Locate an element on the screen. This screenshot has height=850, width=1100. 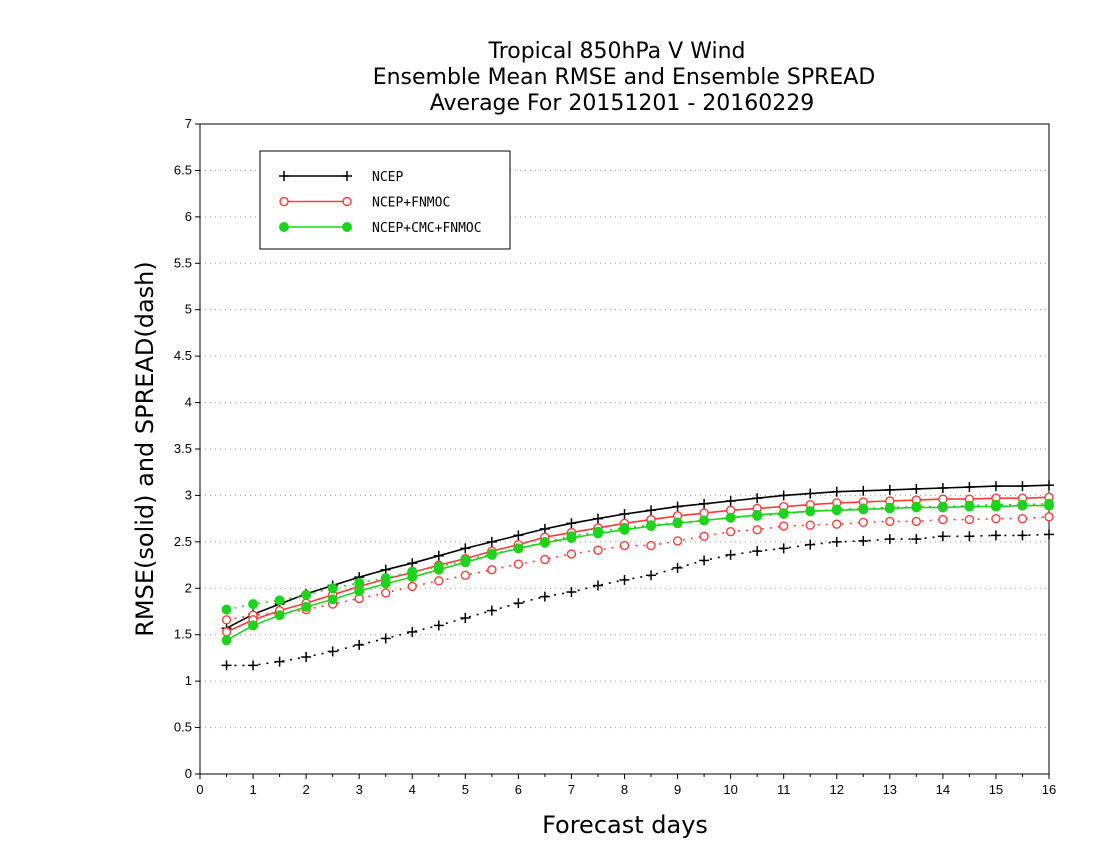
y-tick-label: 6 is located at coordinates (188, 216).